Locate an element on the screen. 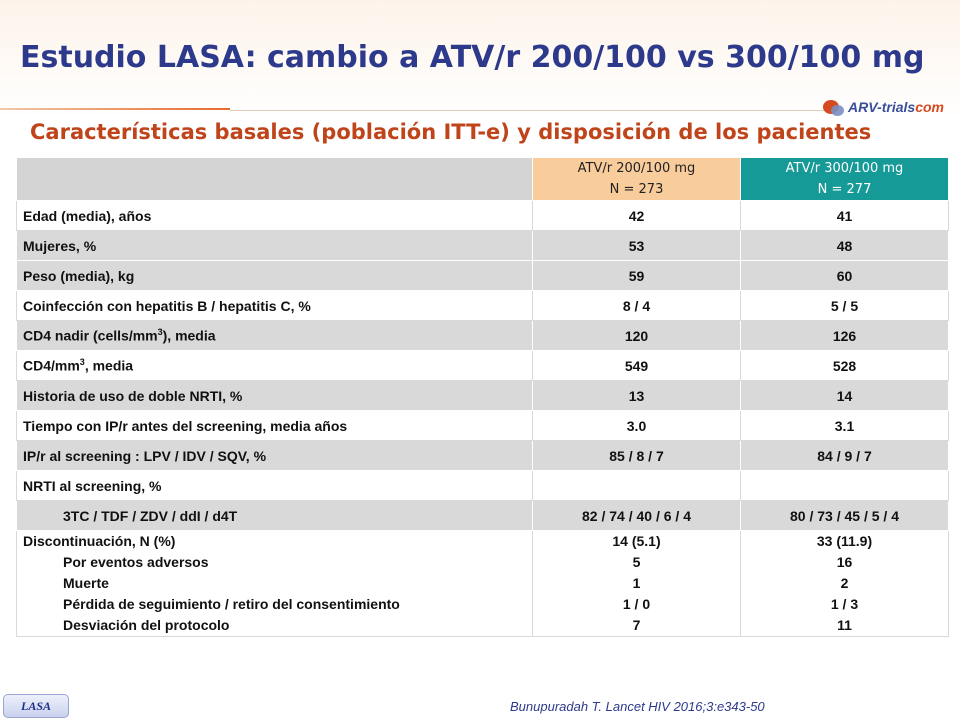  discontinuation-label: Discontinuación, N (%) is located at coordinates (99, 541).